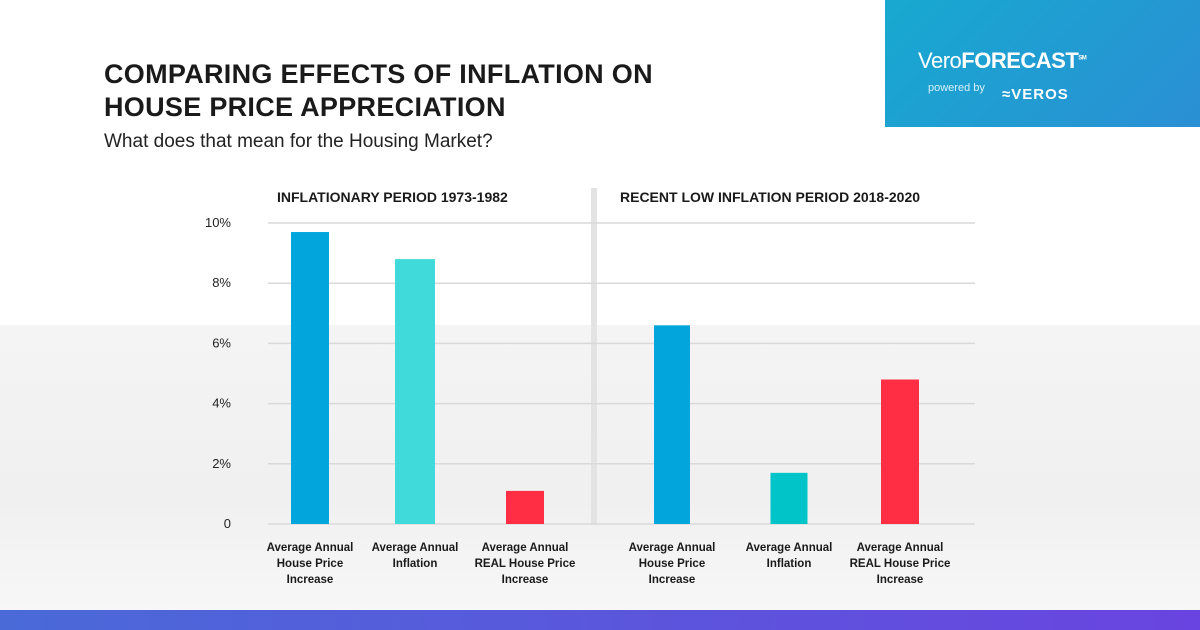 Image resolution: width=1200 pixels, height=630 pixels. I want to click on logo-sm: SM, so click(1082, 58).